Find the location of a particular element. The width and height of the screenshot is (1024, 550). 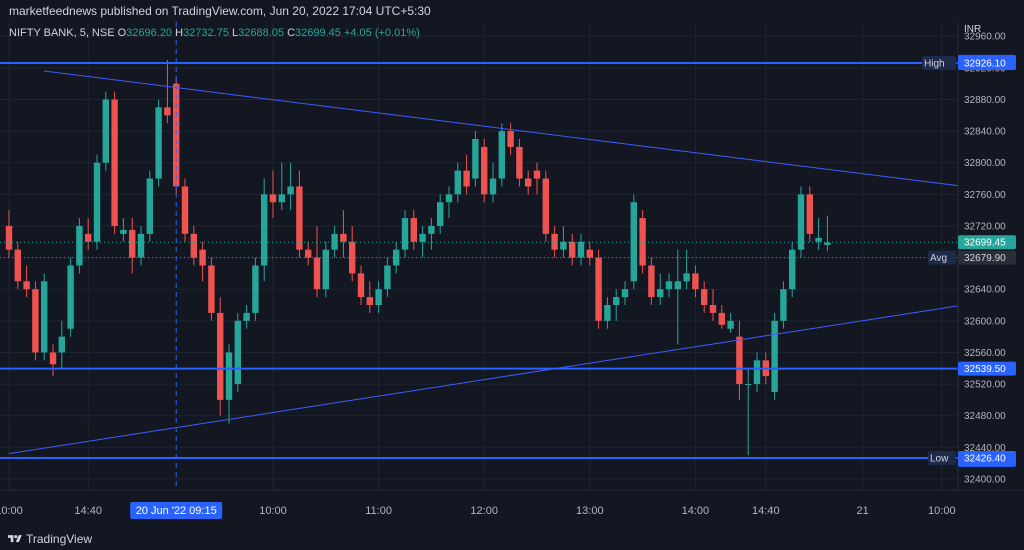

currency-label: INR is located at coordinates (972, 29).